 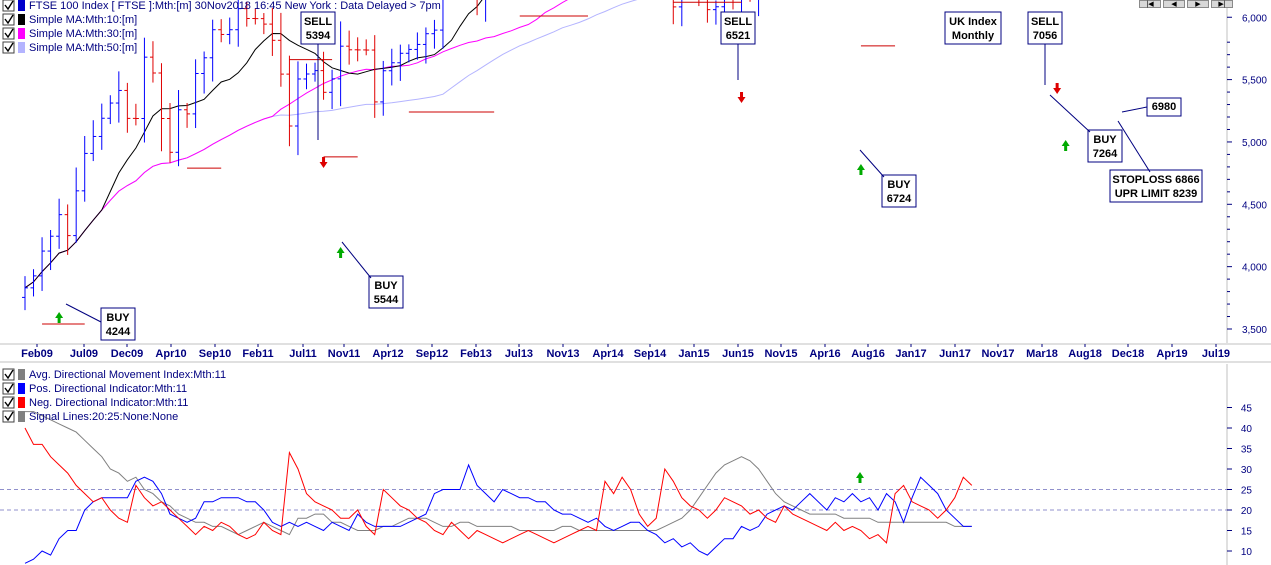 I want to click on price-tick-label: 3,500, so click(x=1254, y=330).